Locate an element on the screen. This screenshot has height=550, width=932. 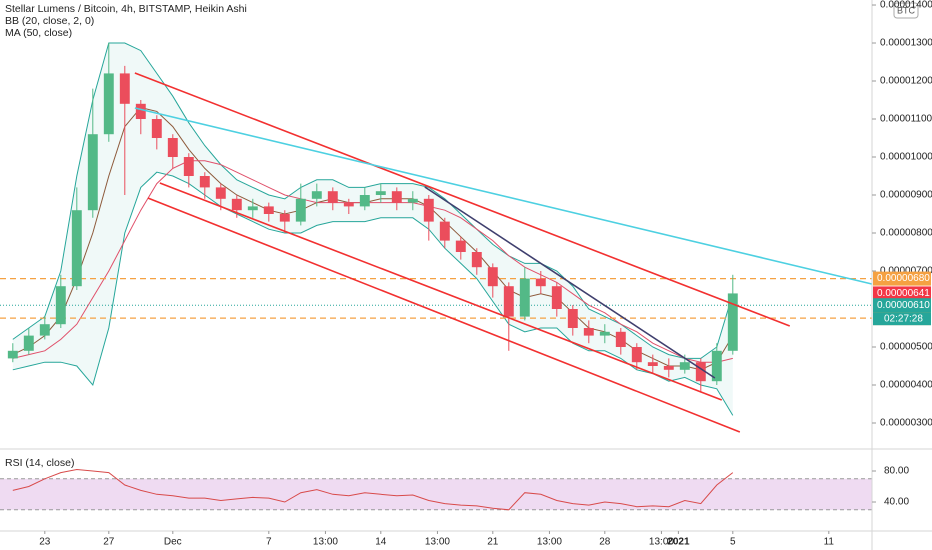
countdown-timer: 02:27:28 is located at coordinates (903, 318).